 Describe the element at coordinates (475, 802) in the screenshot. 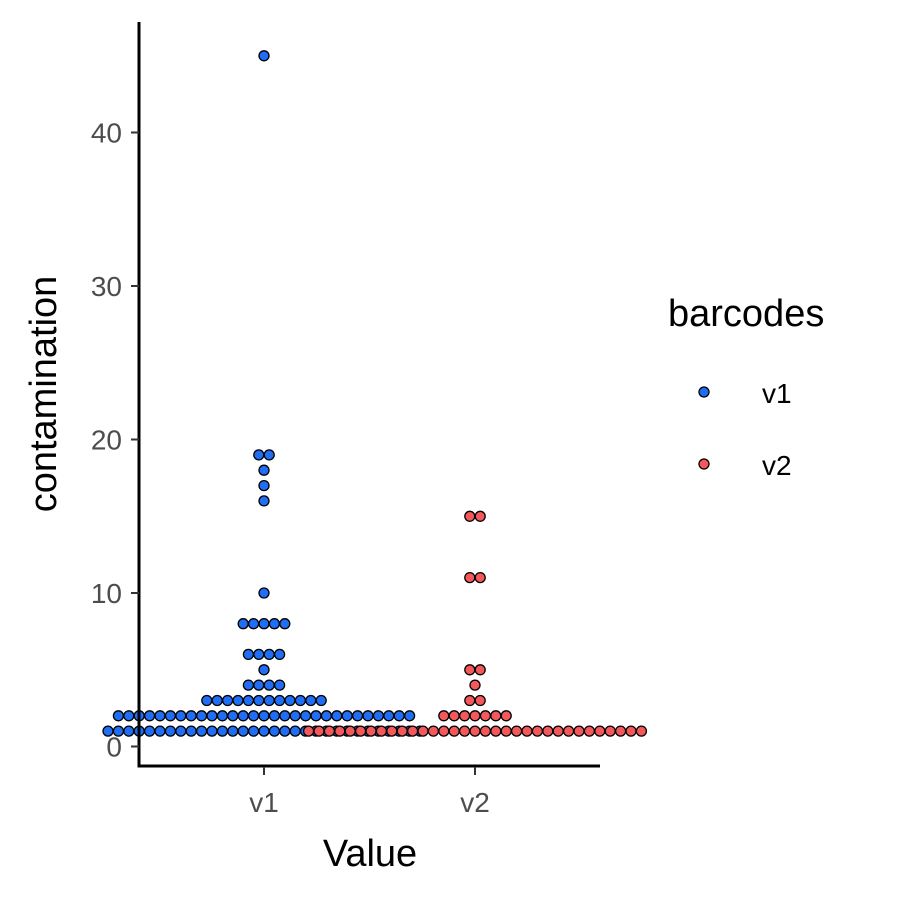

I see `x-tick-label: v2` at that location.